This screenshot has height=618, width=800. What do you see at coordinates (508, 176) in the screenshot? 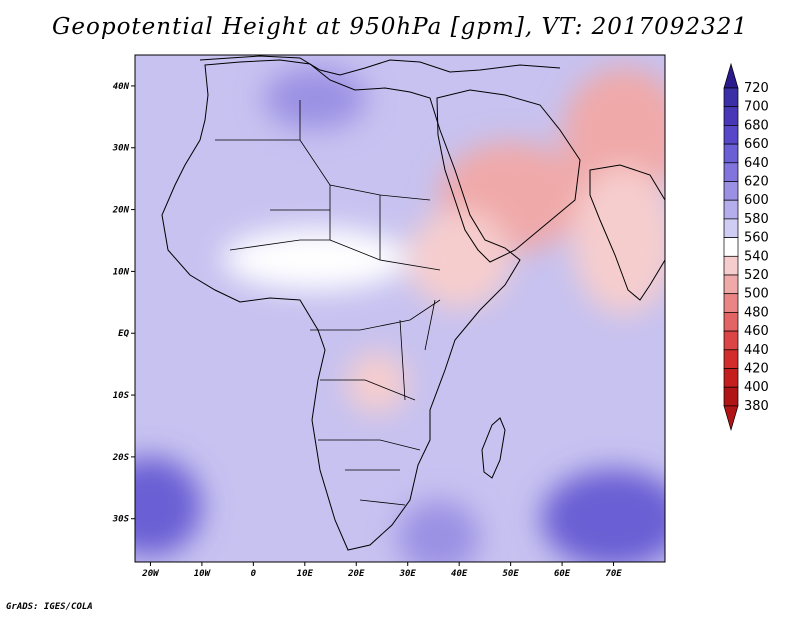
I see `arabia-coastline` at bounding box center [508, 176].